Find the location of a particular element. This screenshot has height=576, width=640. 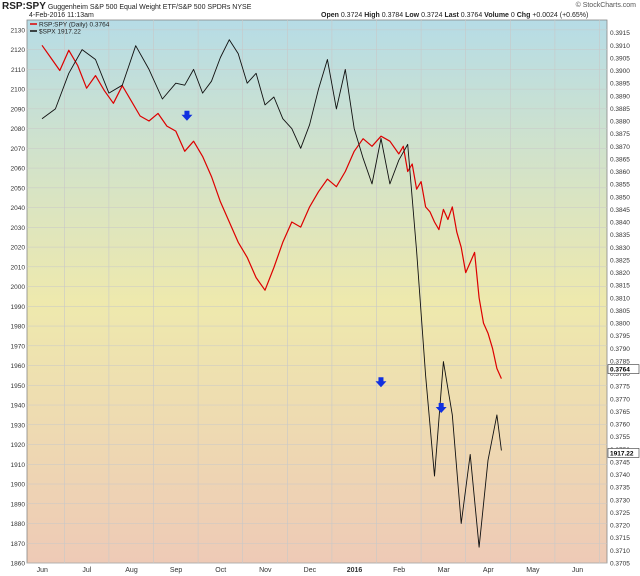

left-tick-label: 1960 is located at coordinates (18, 366).